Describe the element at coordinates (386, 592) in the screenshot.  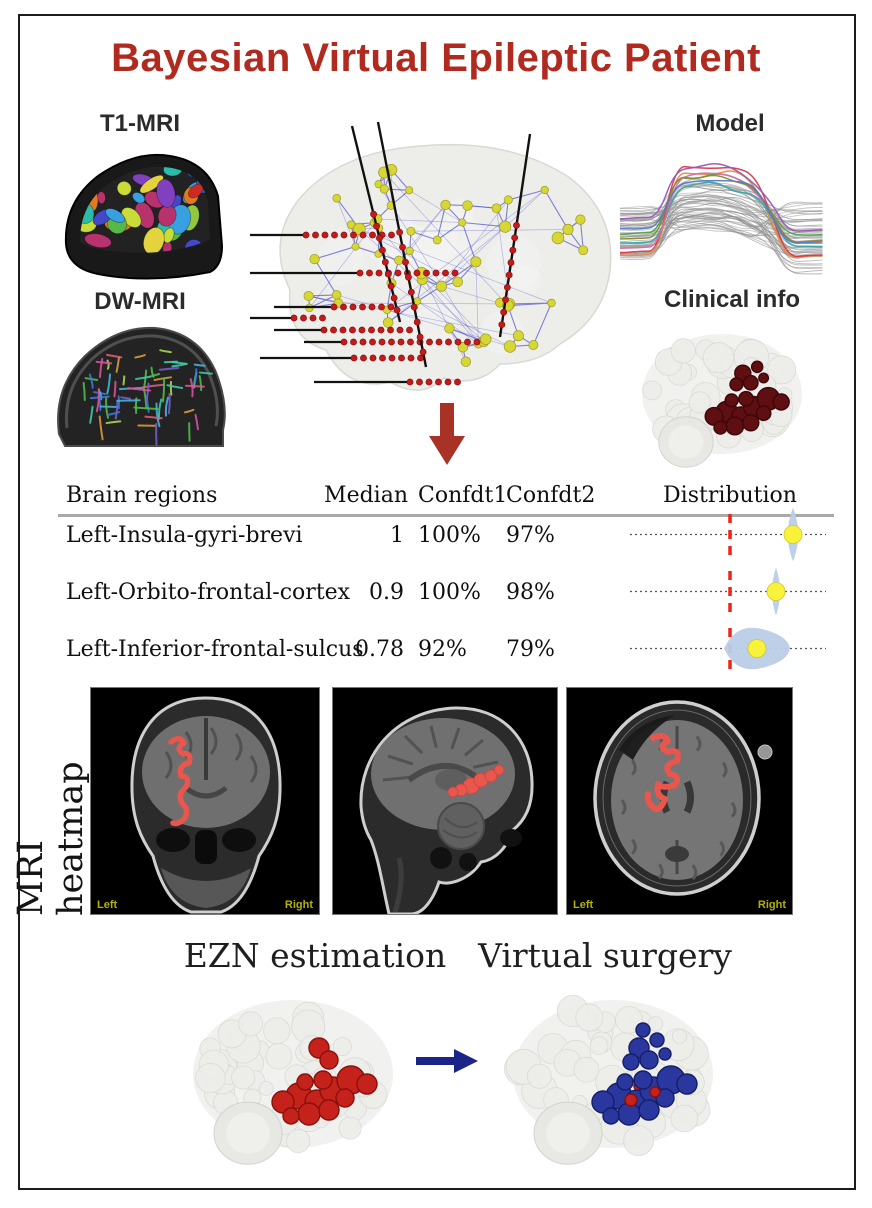
I see `median-cell: 0.9` at that location.